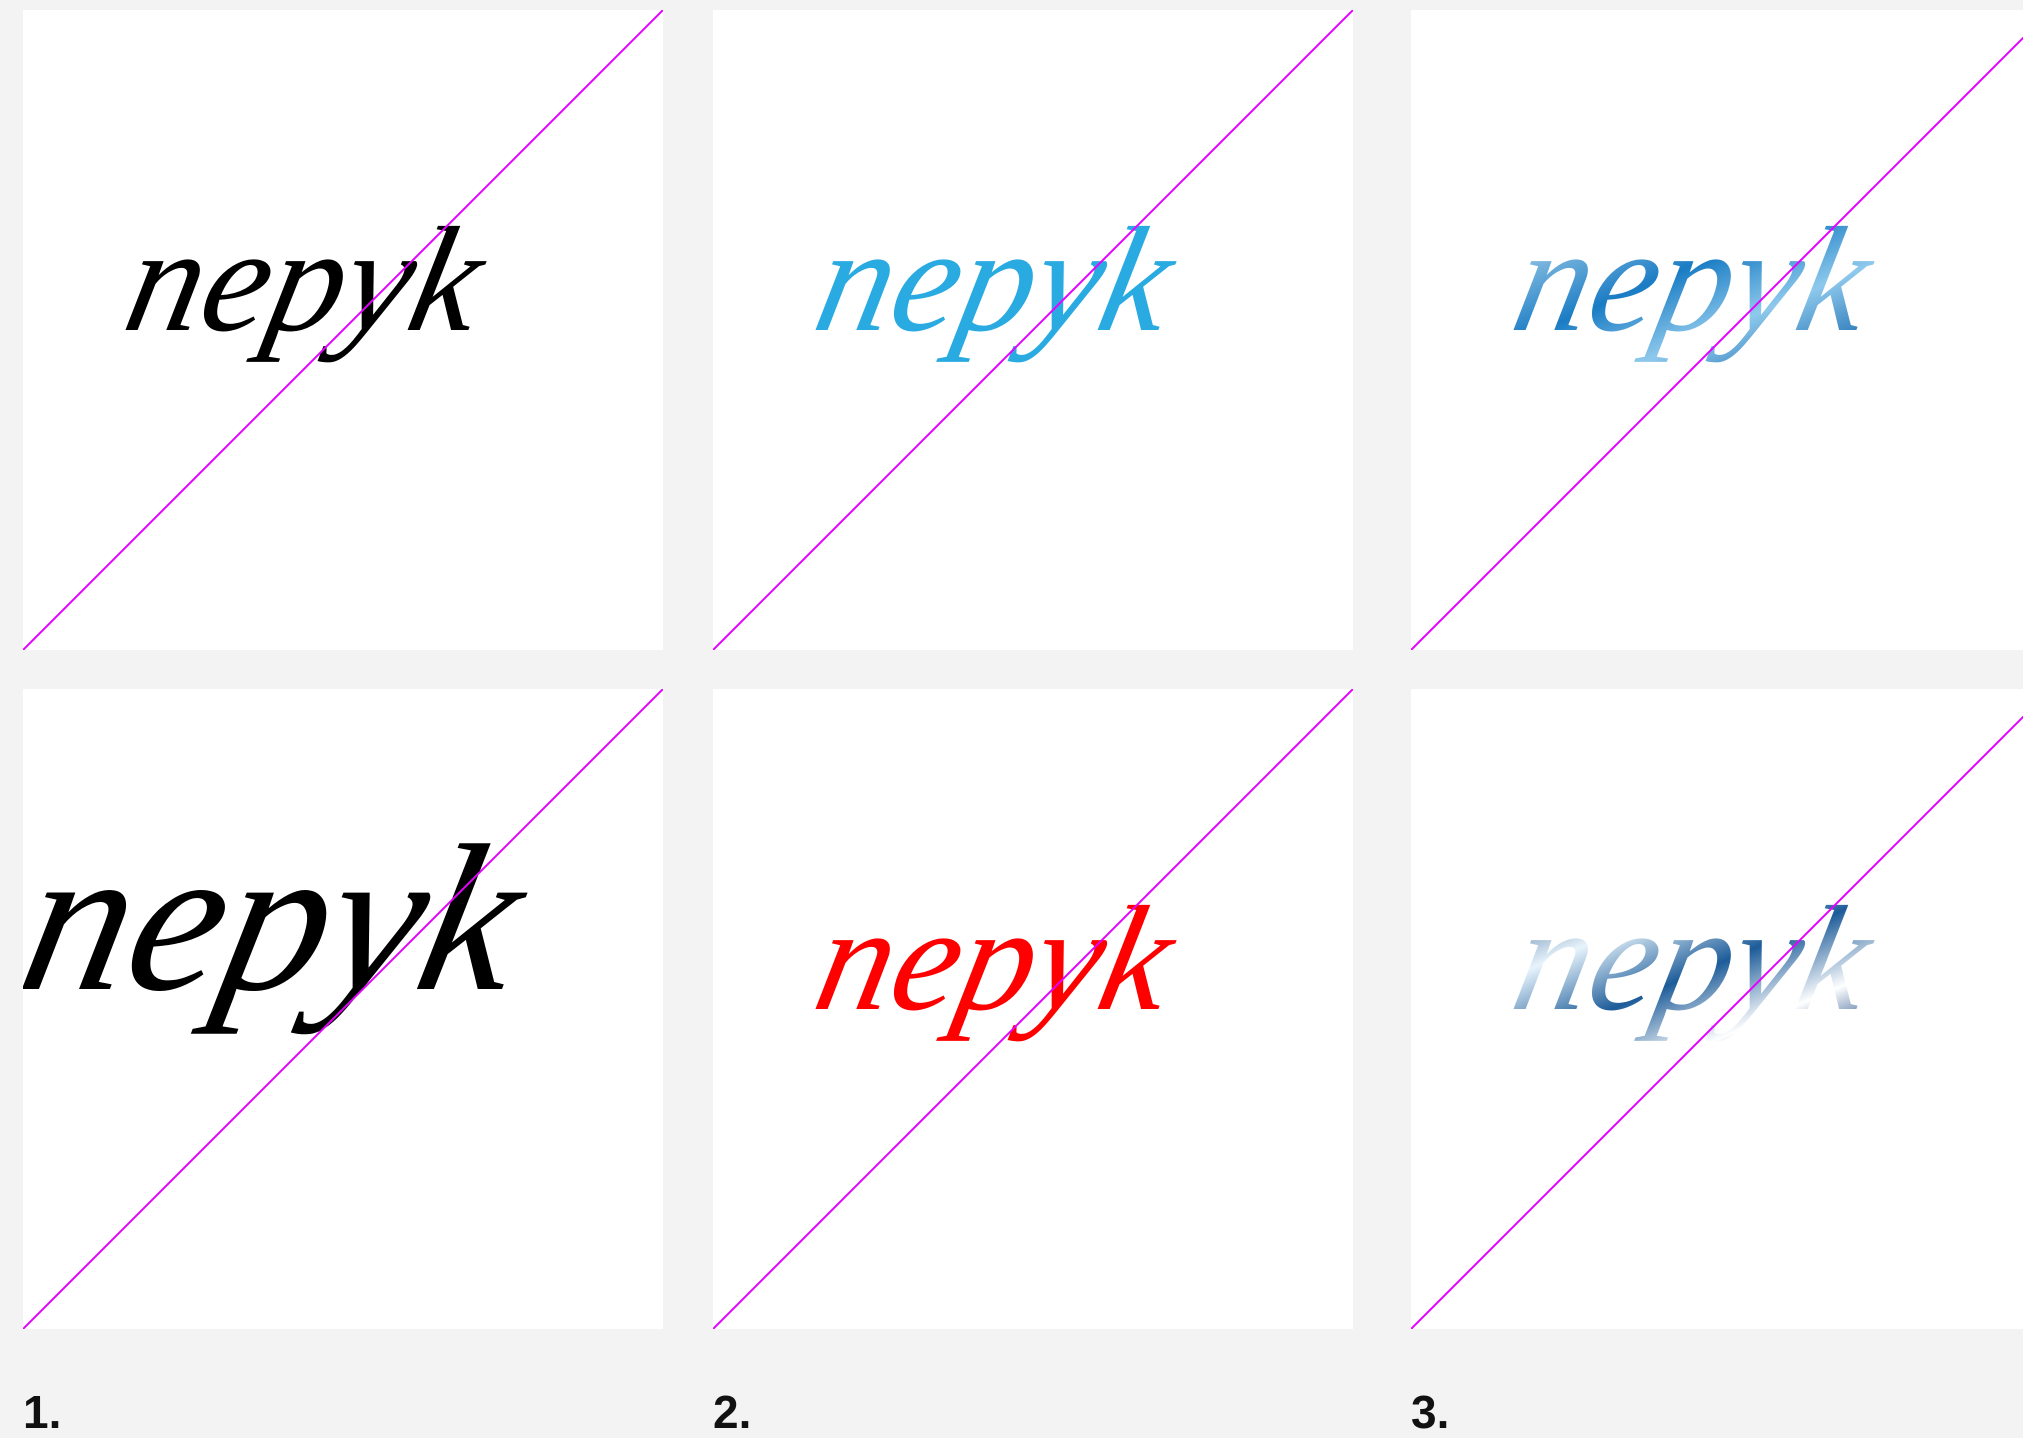 Image resolution: width=2023 pixels, height=1438 pixels. Describe the element at coordinates (732, 1412) in the screenshot. I see `column-label: 2.` at that location.